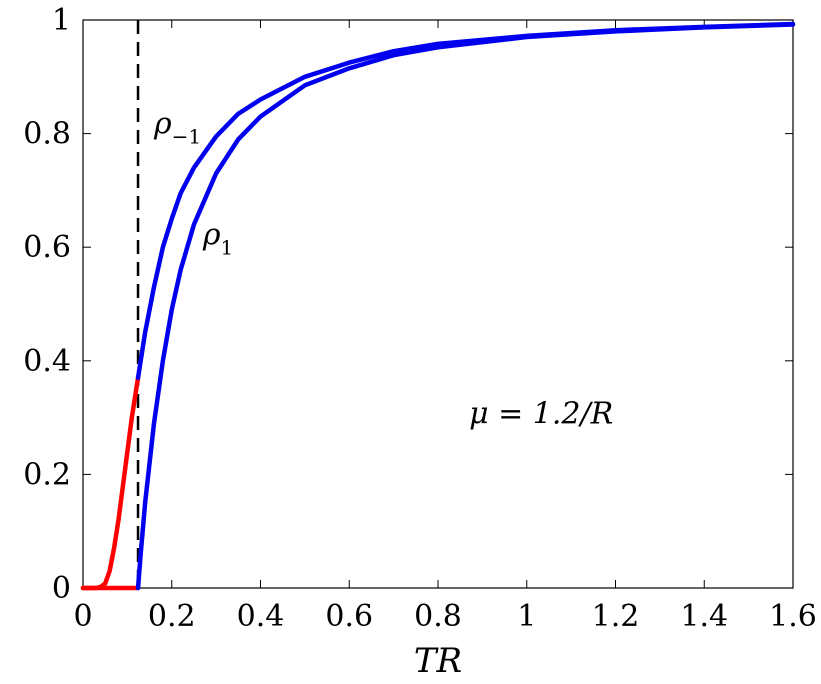 This screenshot has width=821, height=684. What do you see at coordinates (349, 616) in the screenshot?
I see `x-tick-label: 0.6` at bounding box center [349, 616].